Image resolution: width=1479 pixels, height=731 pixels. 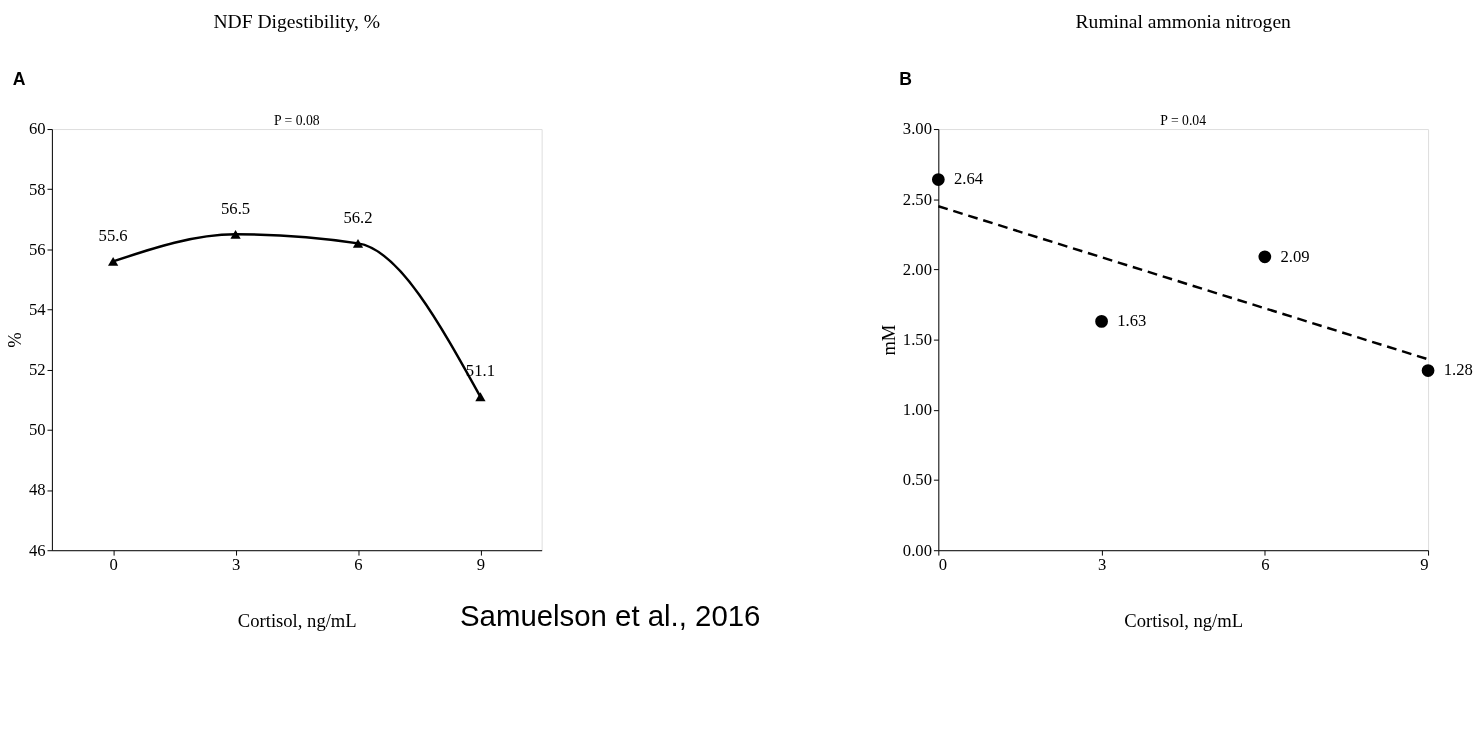 What do you see at coordinates (15, 340) in the screenshot?
I see `y-axis-title: %` at bounding box center [15, 340].